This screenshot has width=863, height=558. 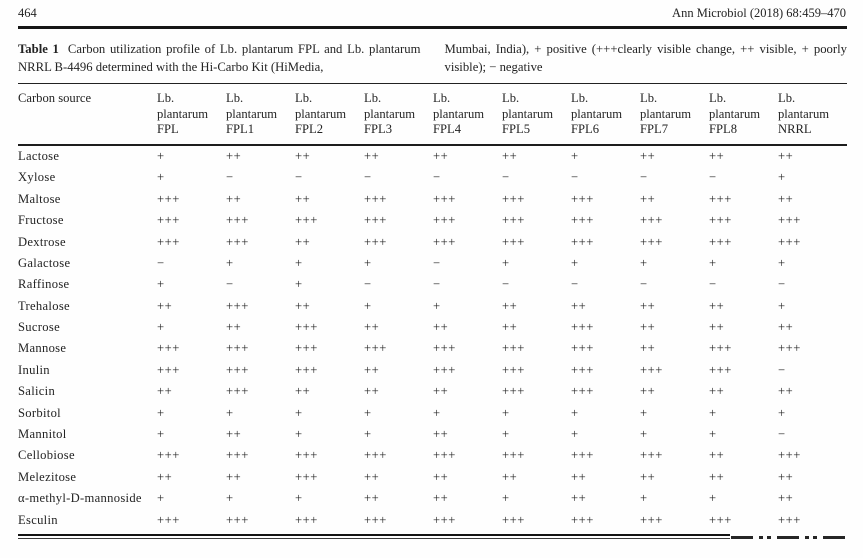 I want to click on column-header-fpl1: Lb. plantarum FPL1, so click(x=260, y=115).